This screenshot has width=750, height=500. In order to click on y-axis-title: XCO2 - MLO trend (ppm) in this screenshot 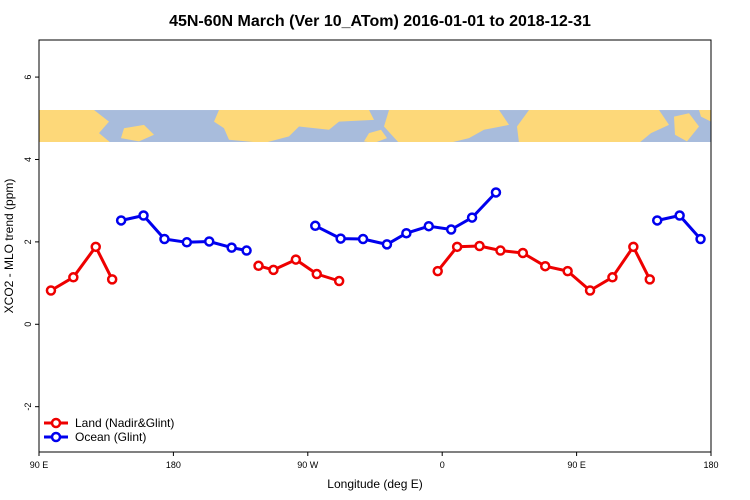, I will do `click(9, 246)`.